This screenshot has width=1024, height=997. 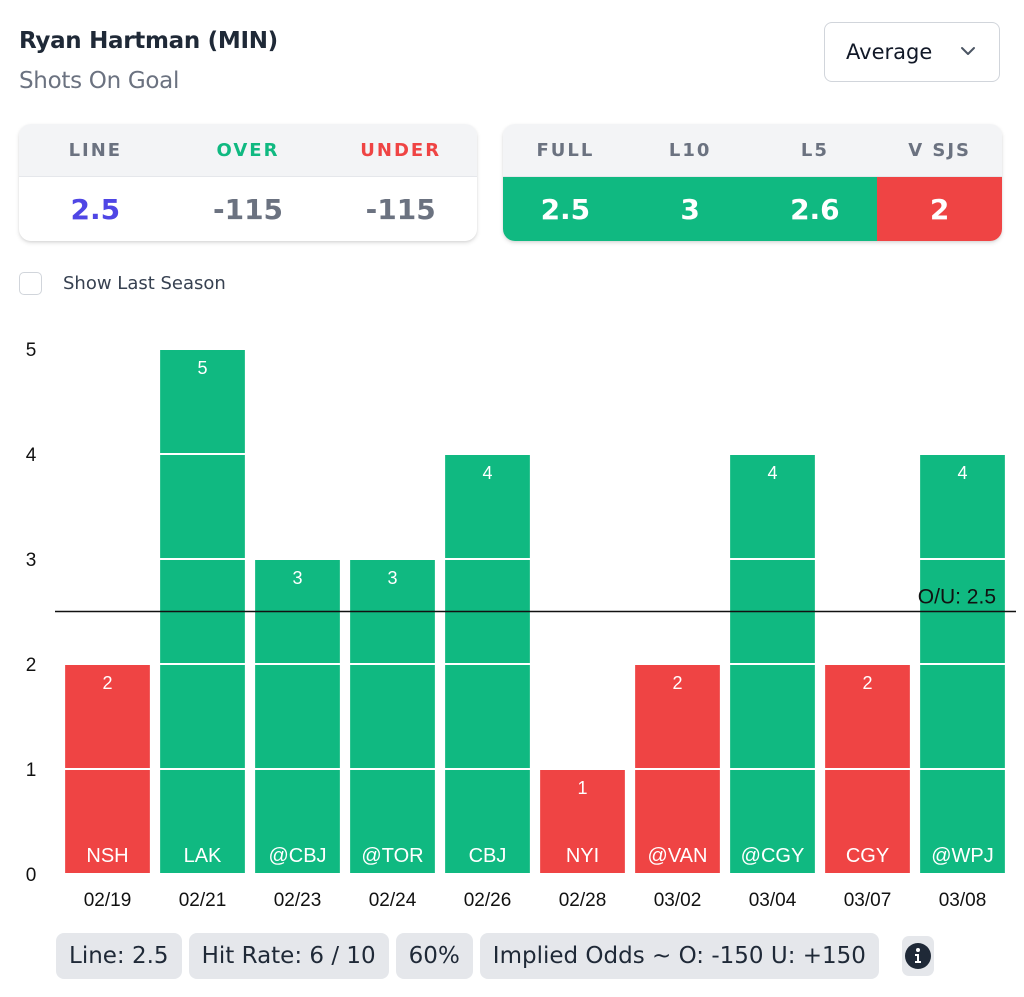 I want to click on avg-header-l10: L10, so click(x=690, y=150).